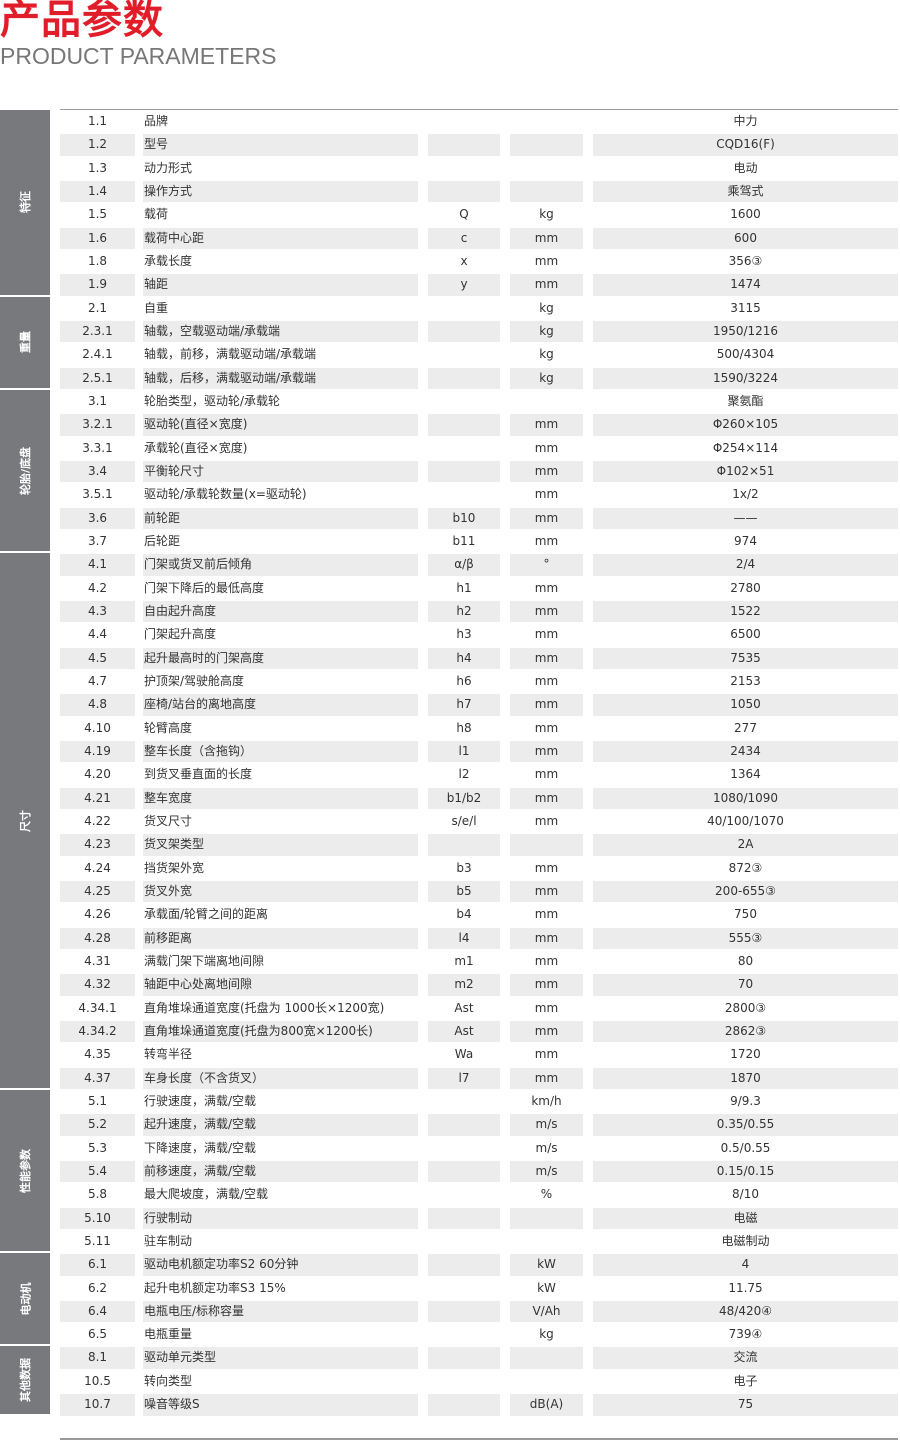 This screenshot has height=1440, width=900. Describe the element at coordinates (280, 658) in the screenshot. I see `item-name: 起升最高时的门架高度` at that location.